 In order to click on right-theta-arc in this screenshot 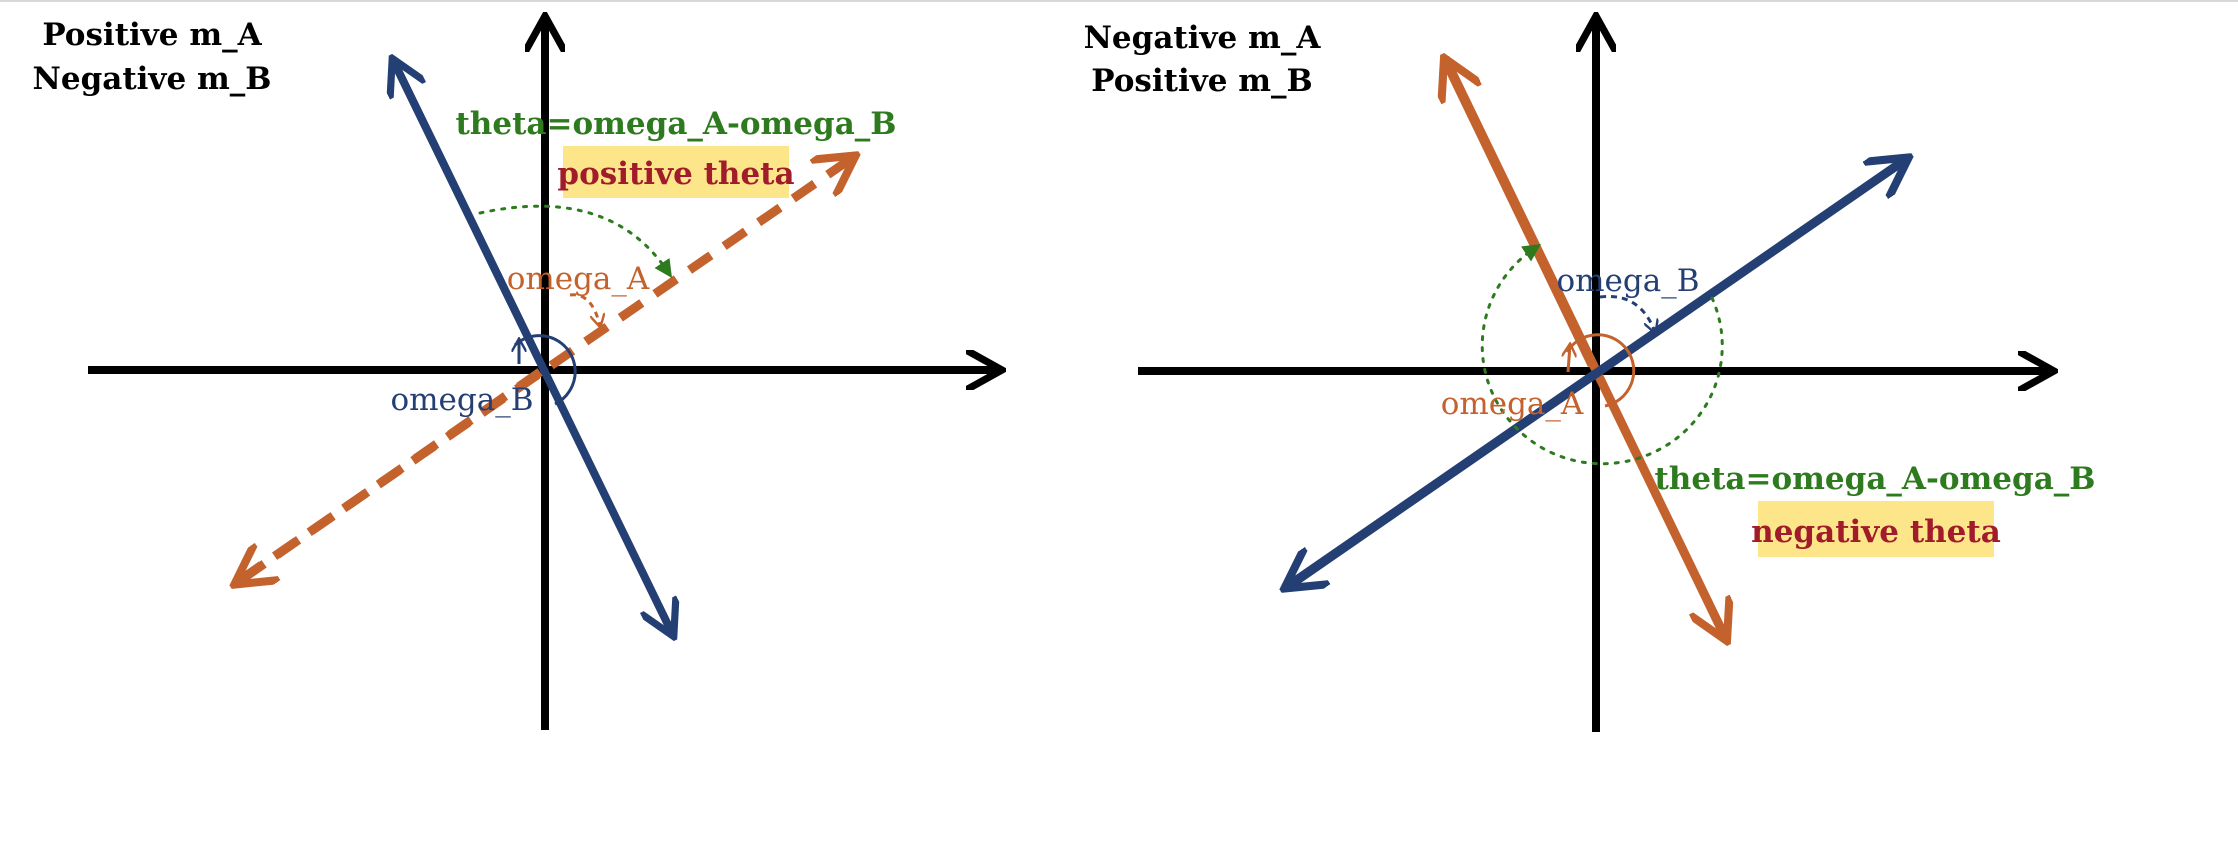, I will do `click(1602, 354)`.